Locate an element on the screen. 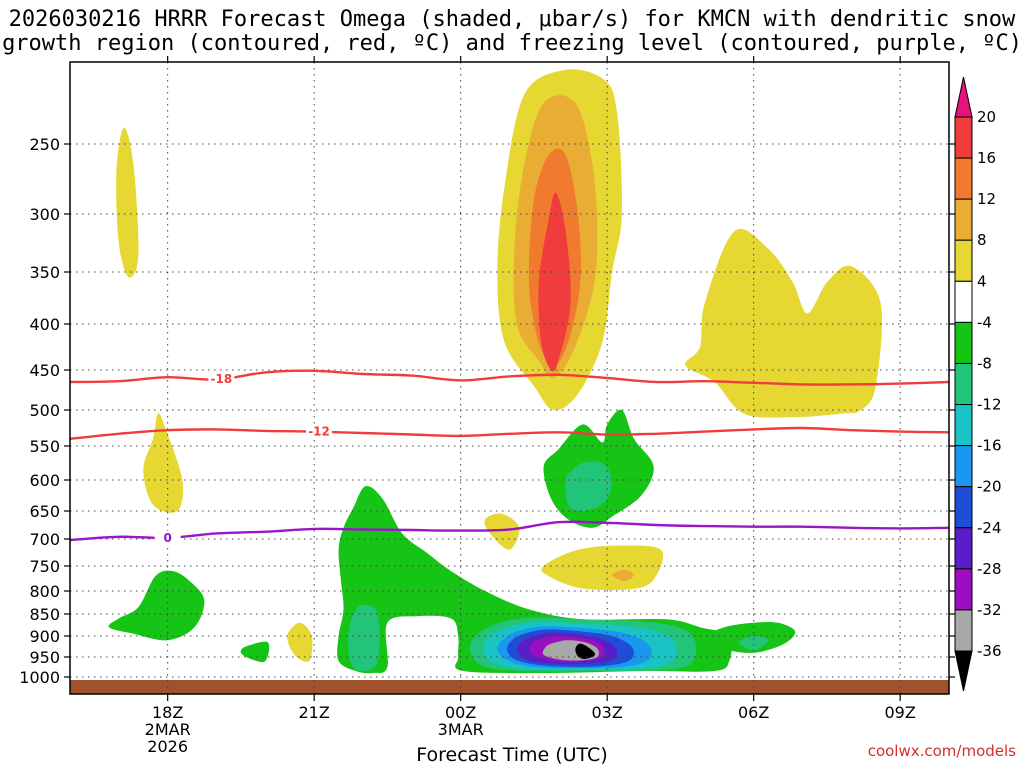 This screenshot has height=768, width=1024. omega-colorbar: 20 16 12 8 4 -4 -8 -12 -16 -20 -24 -28 -32 -36 is located at coordinates (978, 384).